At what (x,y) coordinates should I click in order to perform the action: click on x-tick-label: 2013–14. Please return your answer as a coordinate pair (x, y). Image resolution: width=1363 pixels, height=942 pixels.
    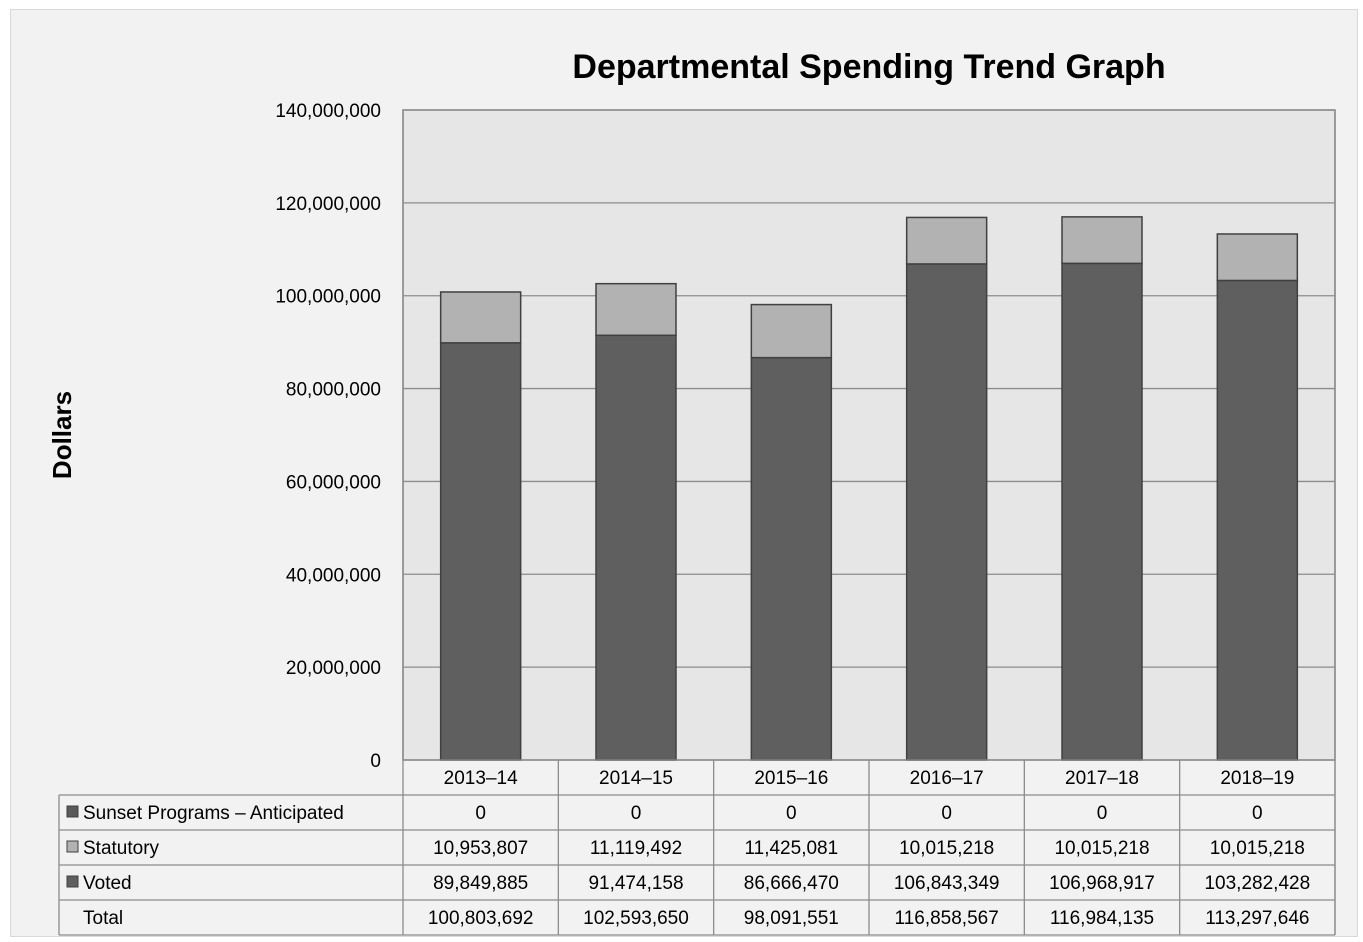
    Looking at the image, I should click on (481, 778).